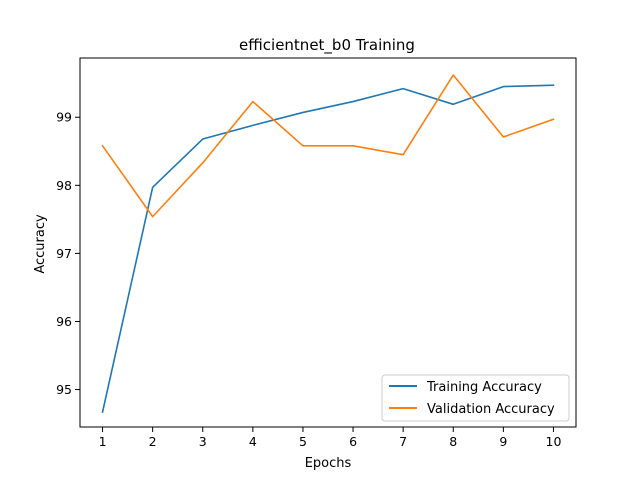  What do you see at coordinates (503, 441) in the screenshot?
I see `x-tick-label: 9` at bounding box center [503, 441].